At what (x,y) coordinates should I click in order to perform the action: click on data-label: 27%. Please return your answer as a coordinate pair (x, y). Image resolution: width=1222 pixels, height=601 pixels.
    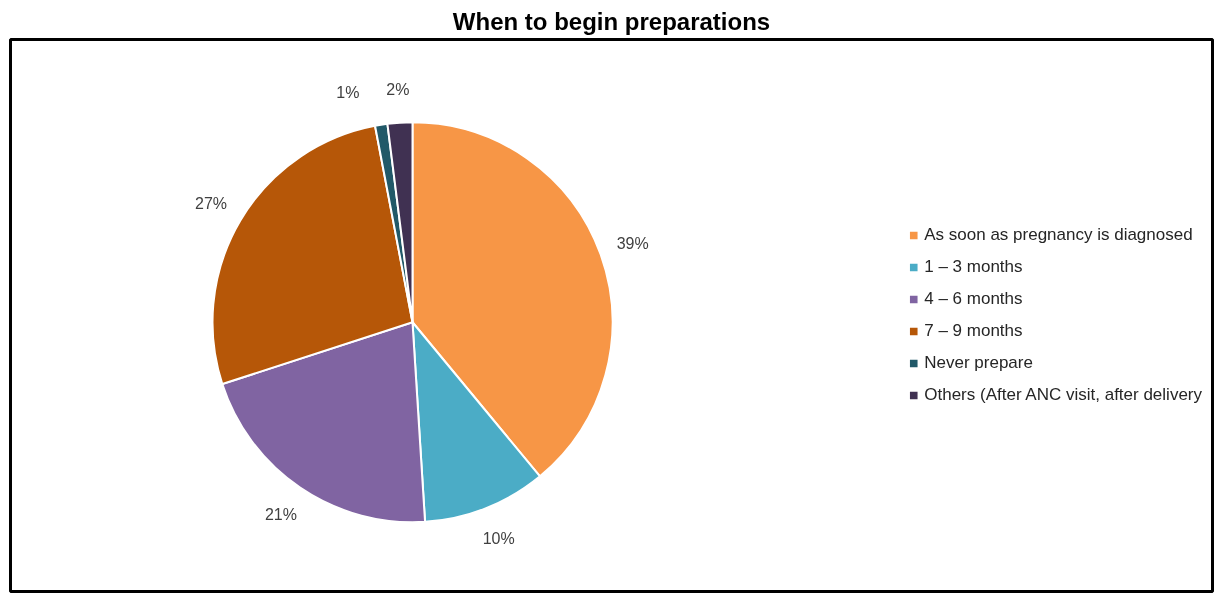
    Looking at the image, I should click on (211, 204).